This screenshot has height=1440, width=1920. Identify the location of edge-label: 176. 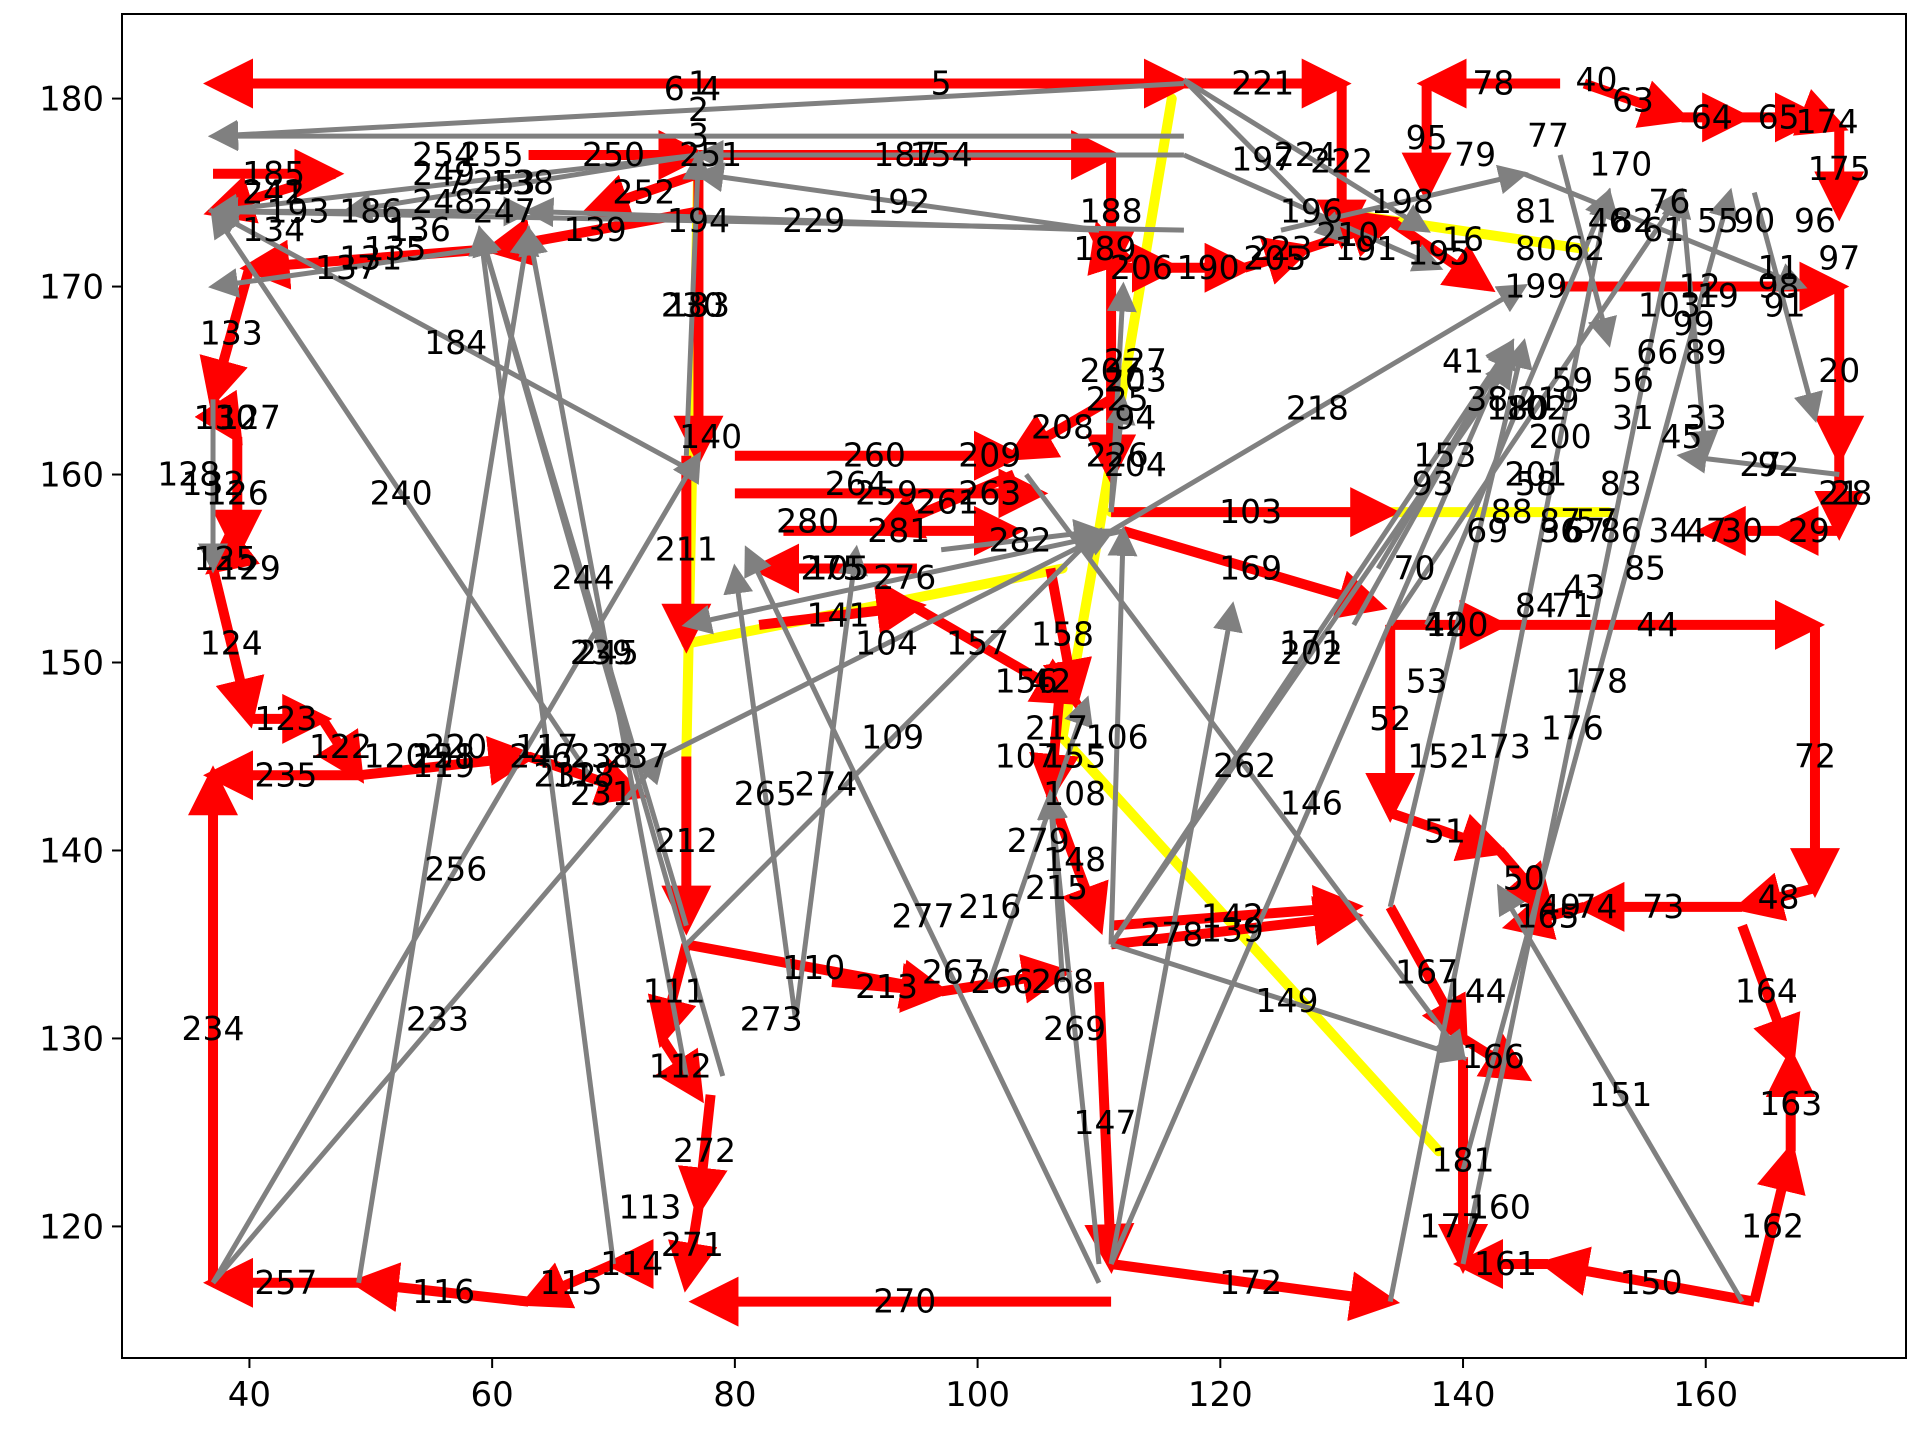
(1572, 727).